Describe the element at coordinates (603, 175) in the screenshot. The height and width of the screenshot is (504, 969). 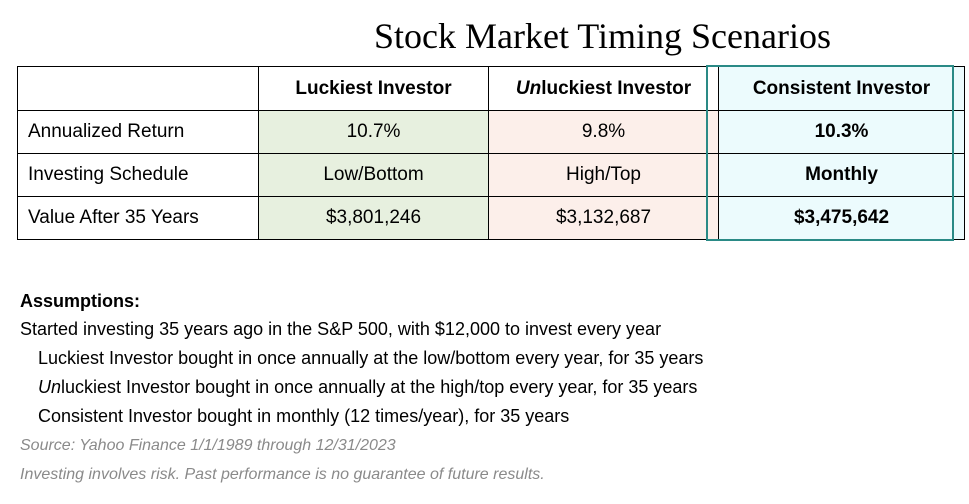
I see `unlucky-investing-schedule: High/Top` at that location.